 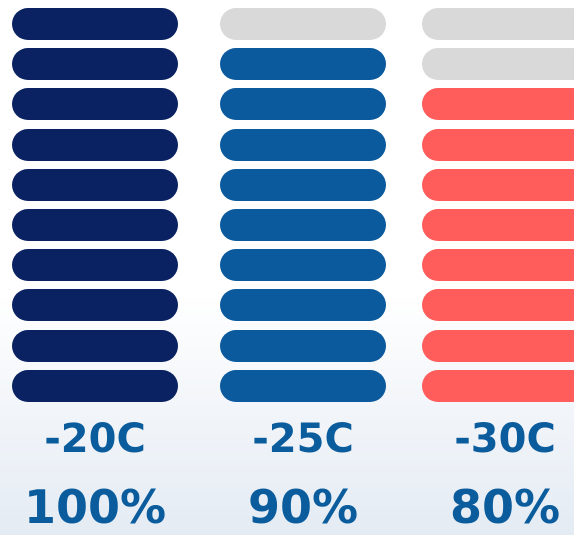 I want to click on capacity-percent-label: 90%, so click(x=303, y=507).